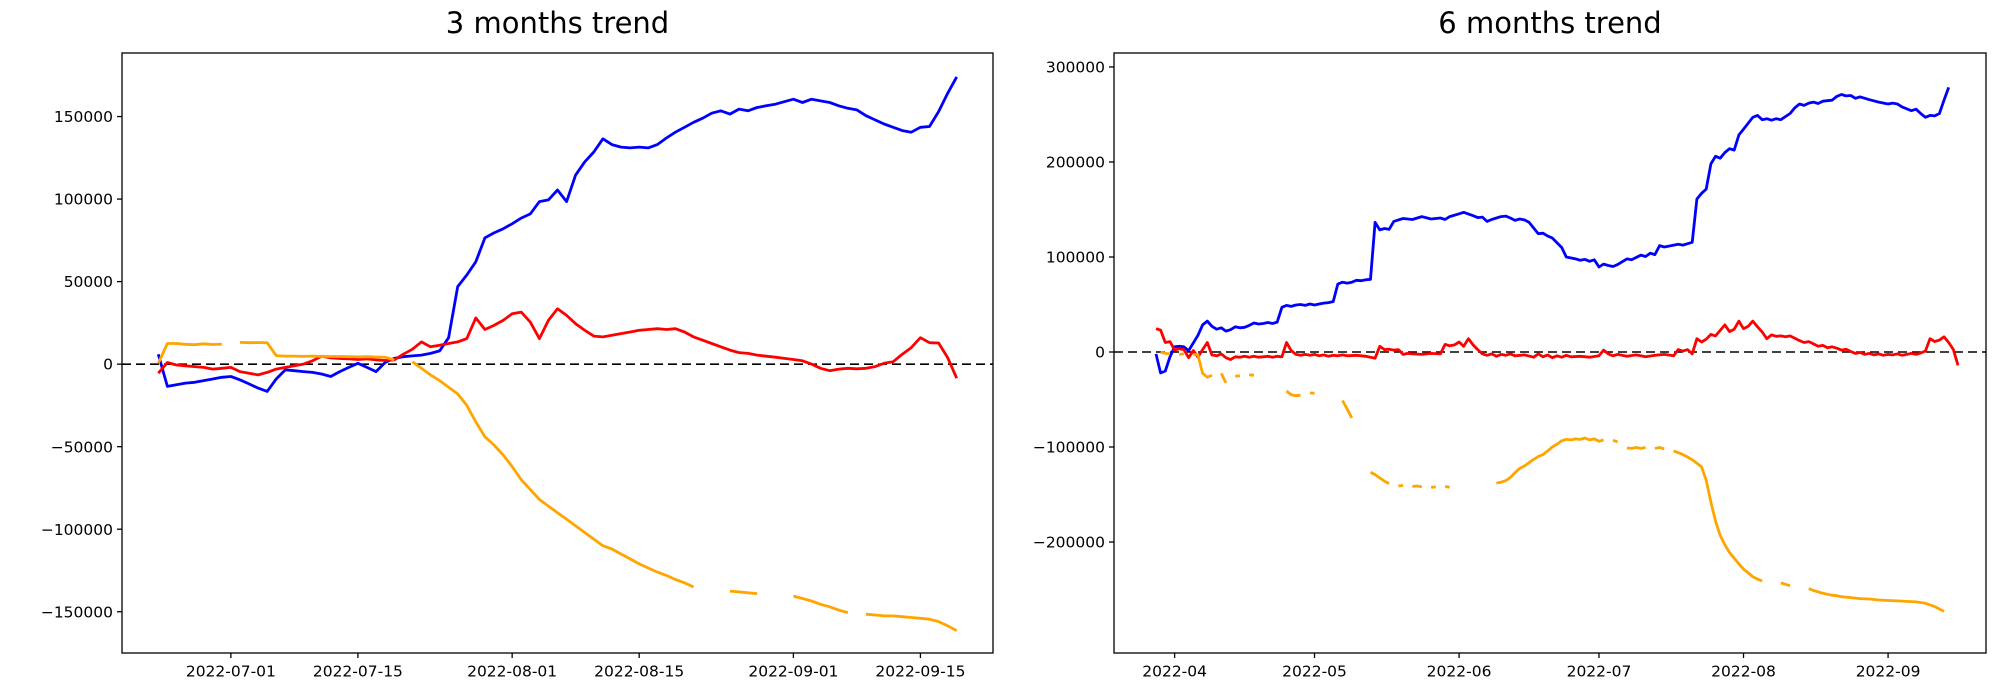 The image size is (2000, 700). Describe the element at coordinates (793, 672) in the screenshot. I see `x-tick-label: 2022-09-01` at that location.